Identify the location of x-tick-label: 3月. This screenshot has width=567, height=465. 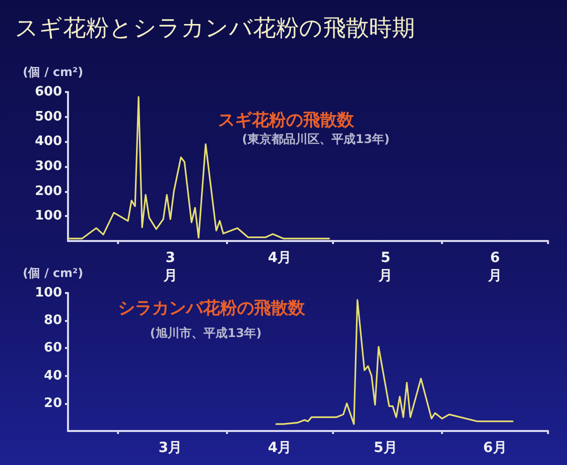
(170, 448).